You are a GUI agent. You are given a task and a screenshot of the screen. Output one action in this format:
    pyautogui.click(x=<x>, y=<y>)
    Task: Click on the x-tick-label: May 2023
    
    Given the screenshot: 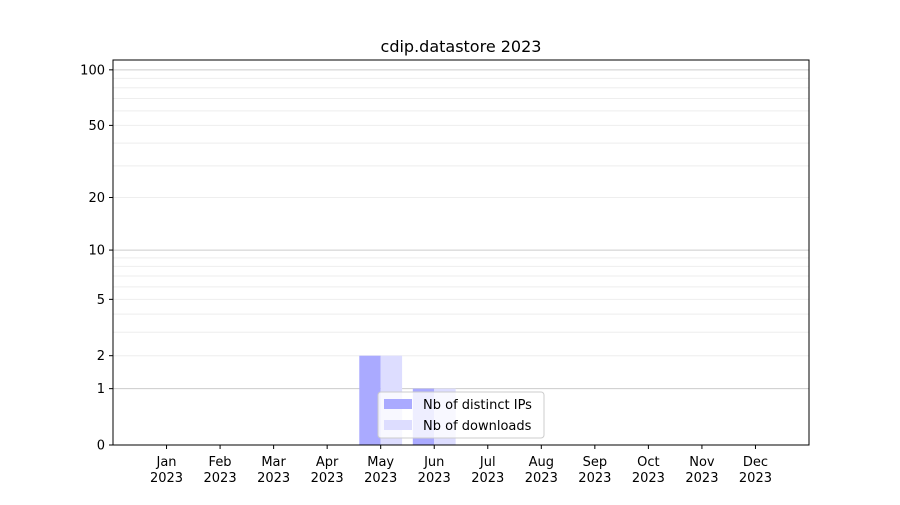 What is the action you would take?
    pyautogui.click(x=380, y=470)
    